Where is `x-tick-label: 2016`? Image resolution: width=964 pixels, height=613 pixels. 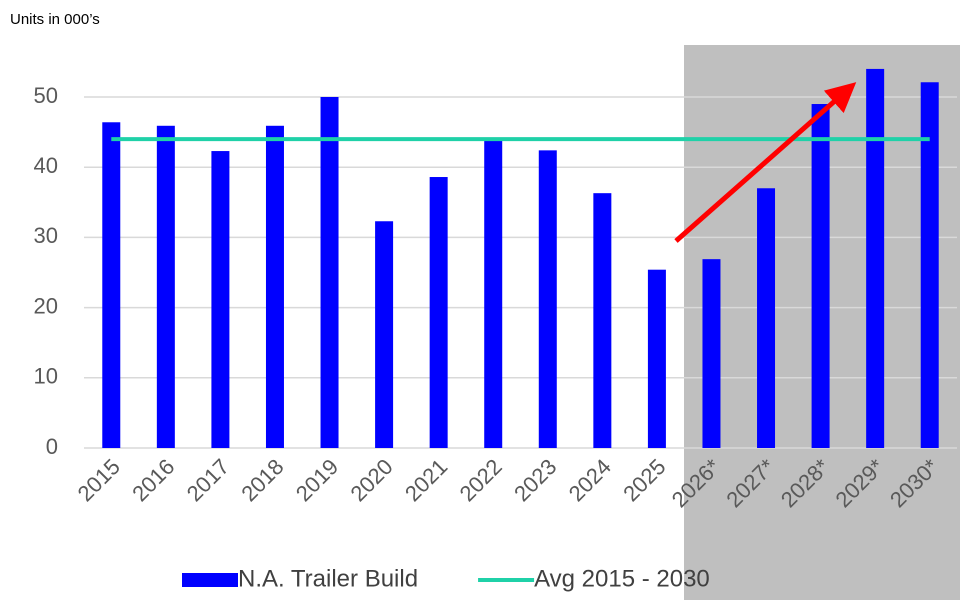
x-tick-label: 2016 is located at coordinates (153, 480).